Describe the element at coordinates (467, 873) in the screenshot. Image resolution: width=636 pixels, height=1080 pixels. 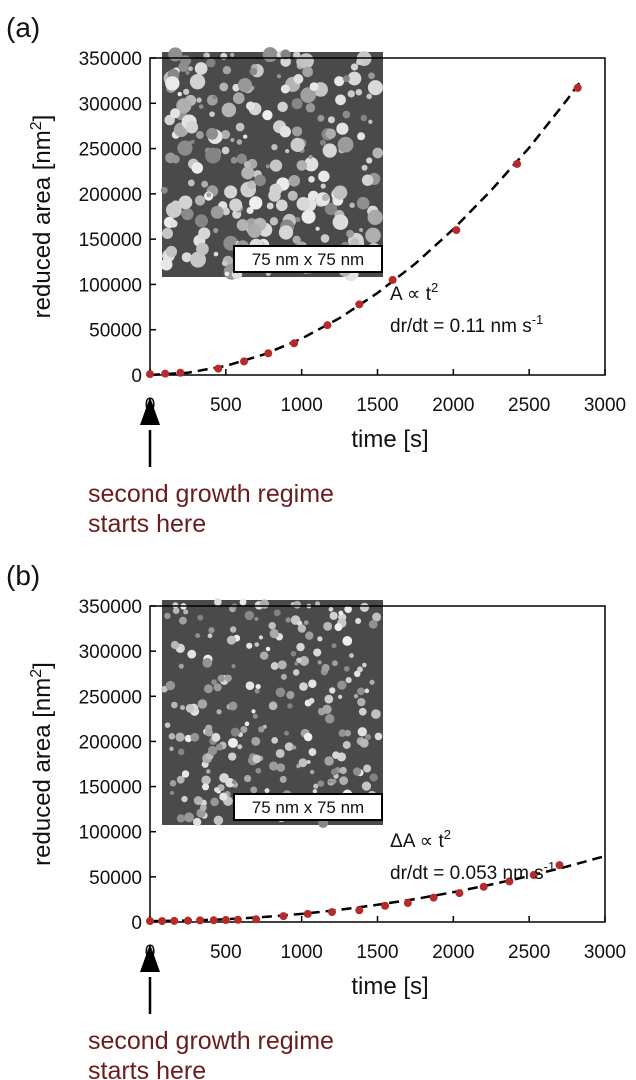
I see `annotation-text: dr/dt = 0.053 nm s` at that location.